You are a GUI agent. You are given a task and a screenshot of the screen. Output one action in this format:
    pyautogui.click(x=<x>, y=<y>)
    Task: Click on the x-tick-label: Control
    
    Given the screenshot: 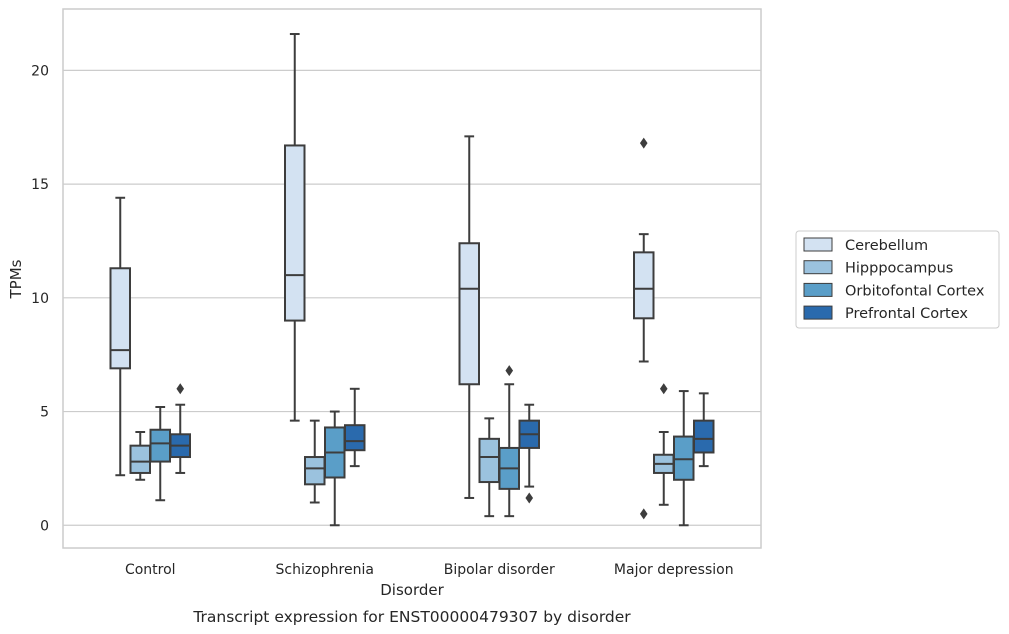 What is the action you would take?
    pyautogui.click(x=150, y=570)
    